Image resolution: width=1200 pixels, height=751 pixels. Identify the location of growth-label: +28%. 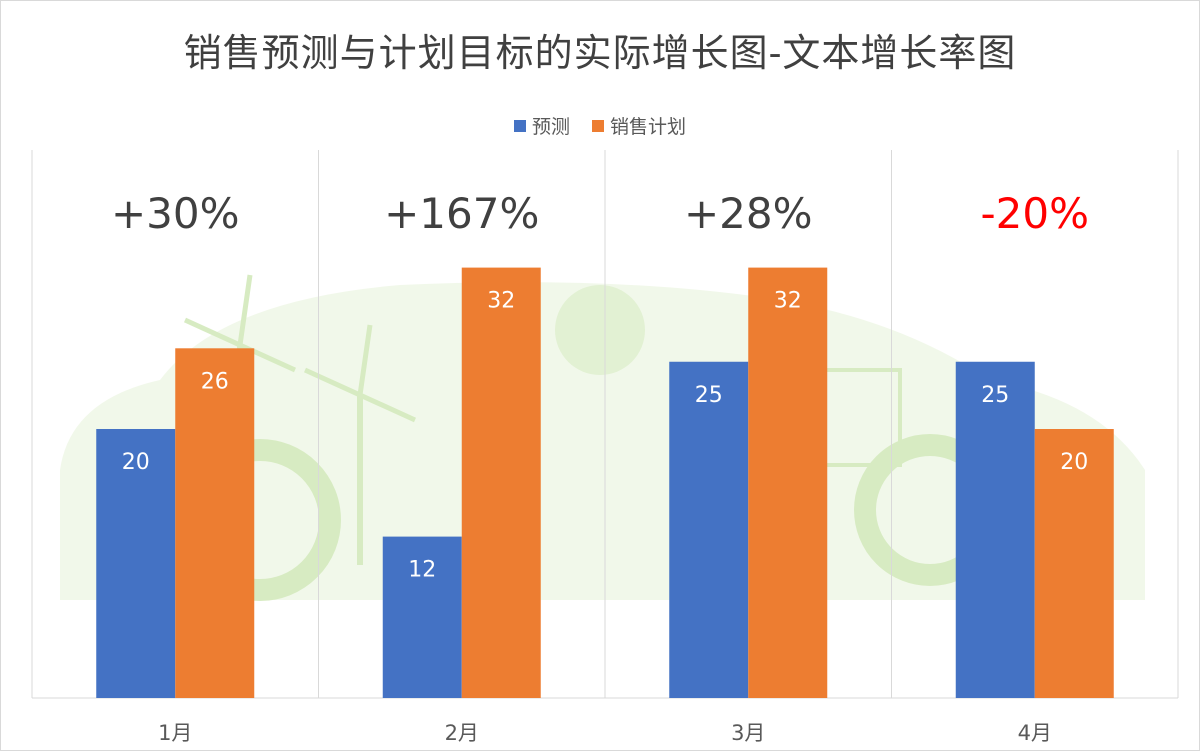
(748, 213).